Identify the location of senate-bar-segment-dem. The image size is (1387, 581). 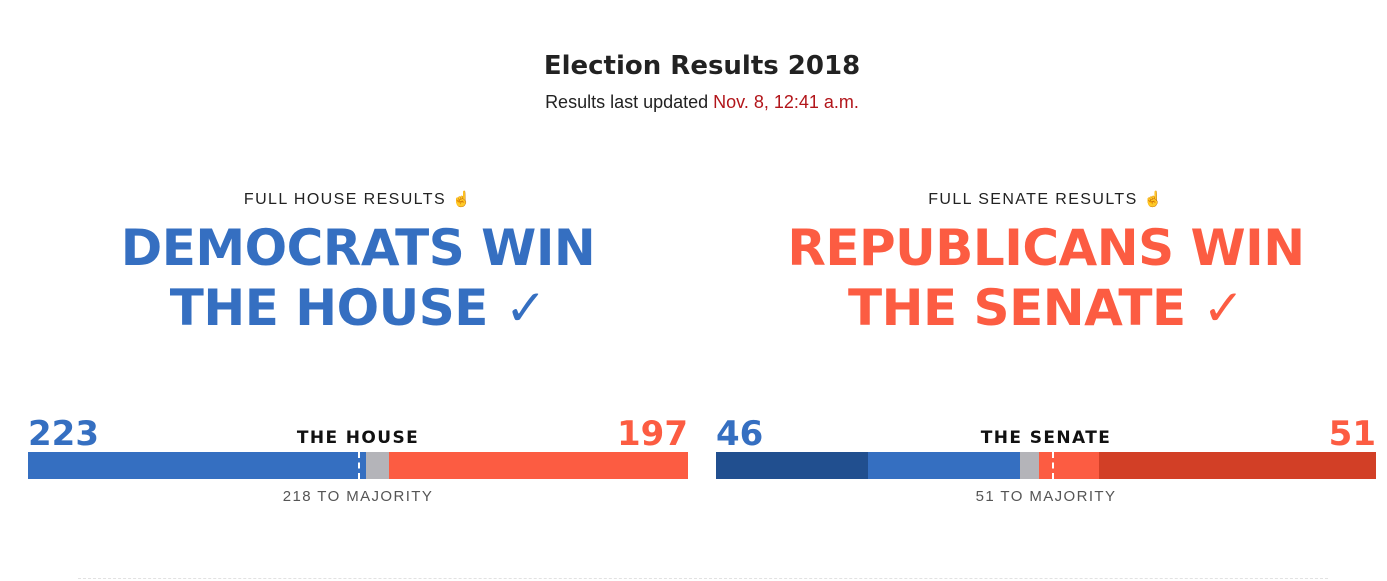
(944, 465).